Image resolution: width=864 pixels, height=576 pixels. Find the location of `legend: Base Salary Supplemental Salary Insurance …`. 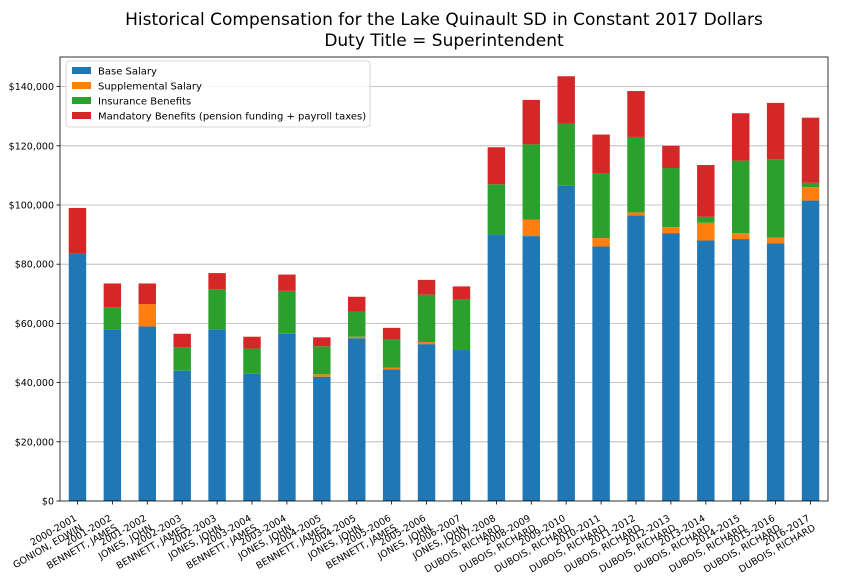

legend: Base Salary Supplemental Salary Insurance … is located at coordinates (218, 94).